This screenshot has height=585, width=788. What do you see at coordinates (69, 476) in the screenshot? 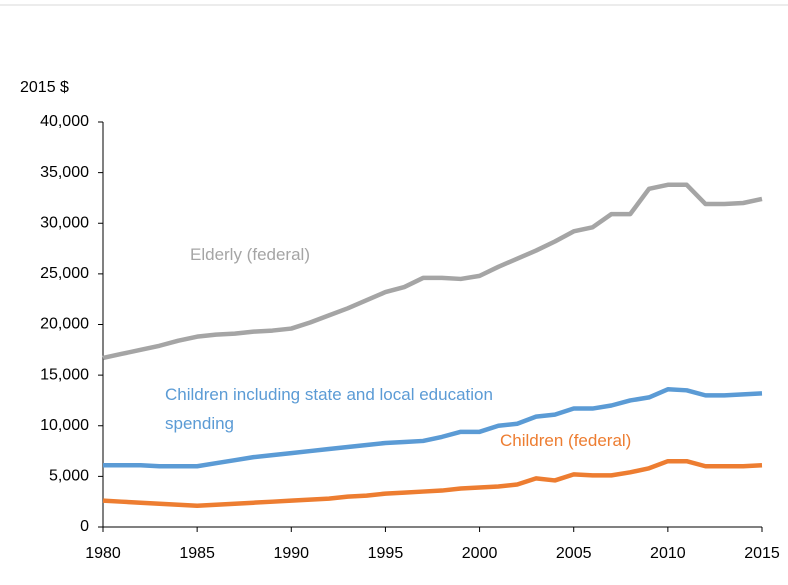
I see `y-tick-label: 5,000` at bounding box center [69, 476].